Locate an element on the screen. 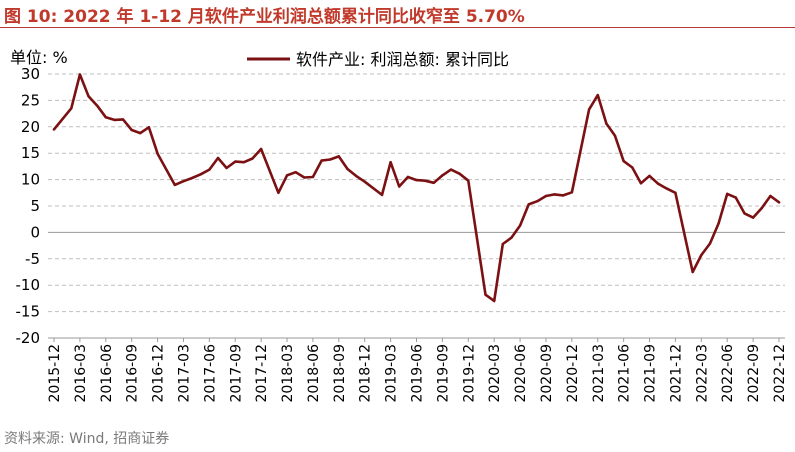 This screenshot has width=795, height=452. legend-label: 软件产业: 利润总额: 累计同比 is located at coordinates (402, 59).